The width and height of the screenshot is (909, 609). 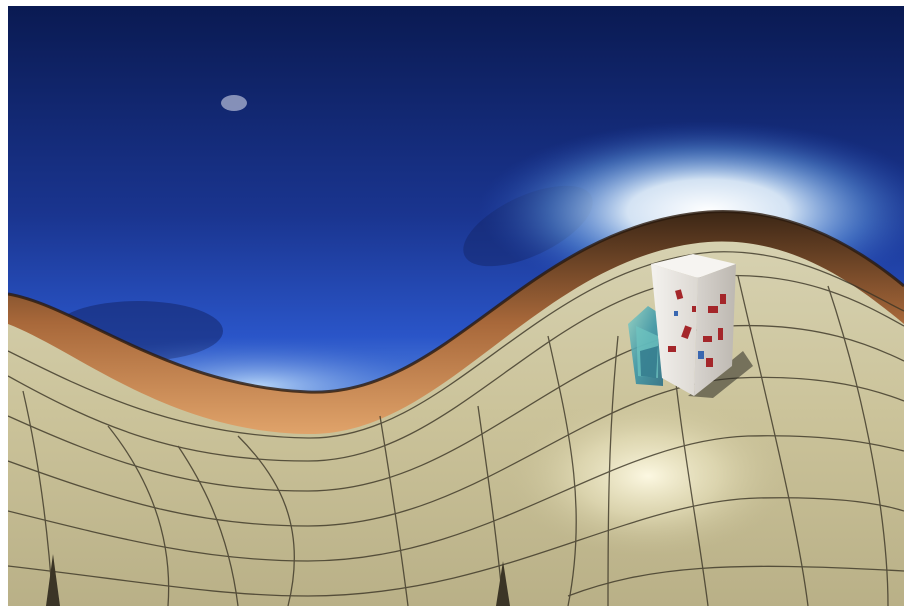 I want to click on spike-center, so click(x=503, y=583).